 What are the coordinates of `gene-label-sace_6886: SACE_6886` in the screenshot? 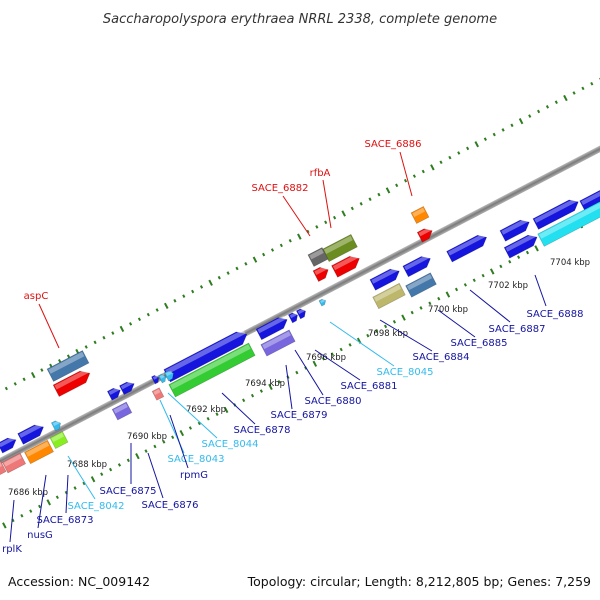 It's located at (393, 144).